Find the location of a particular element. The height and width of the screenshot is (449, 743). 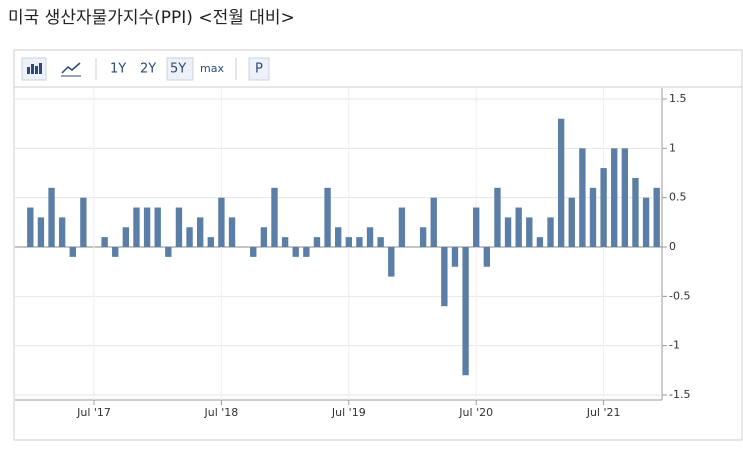

y-tick-label: 1 is located at coordinates (672, 147).